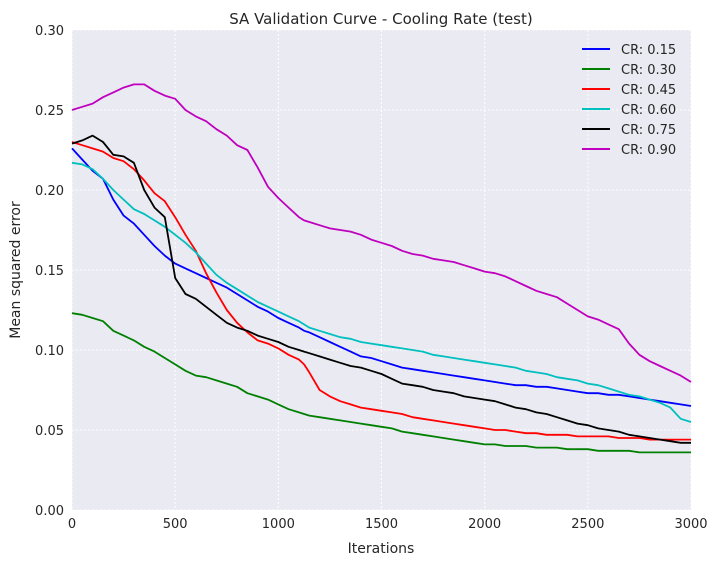  Describe the element at coordinates (49, 511) in the screenshot. I see `y-tick-label: 0.00` at that location.